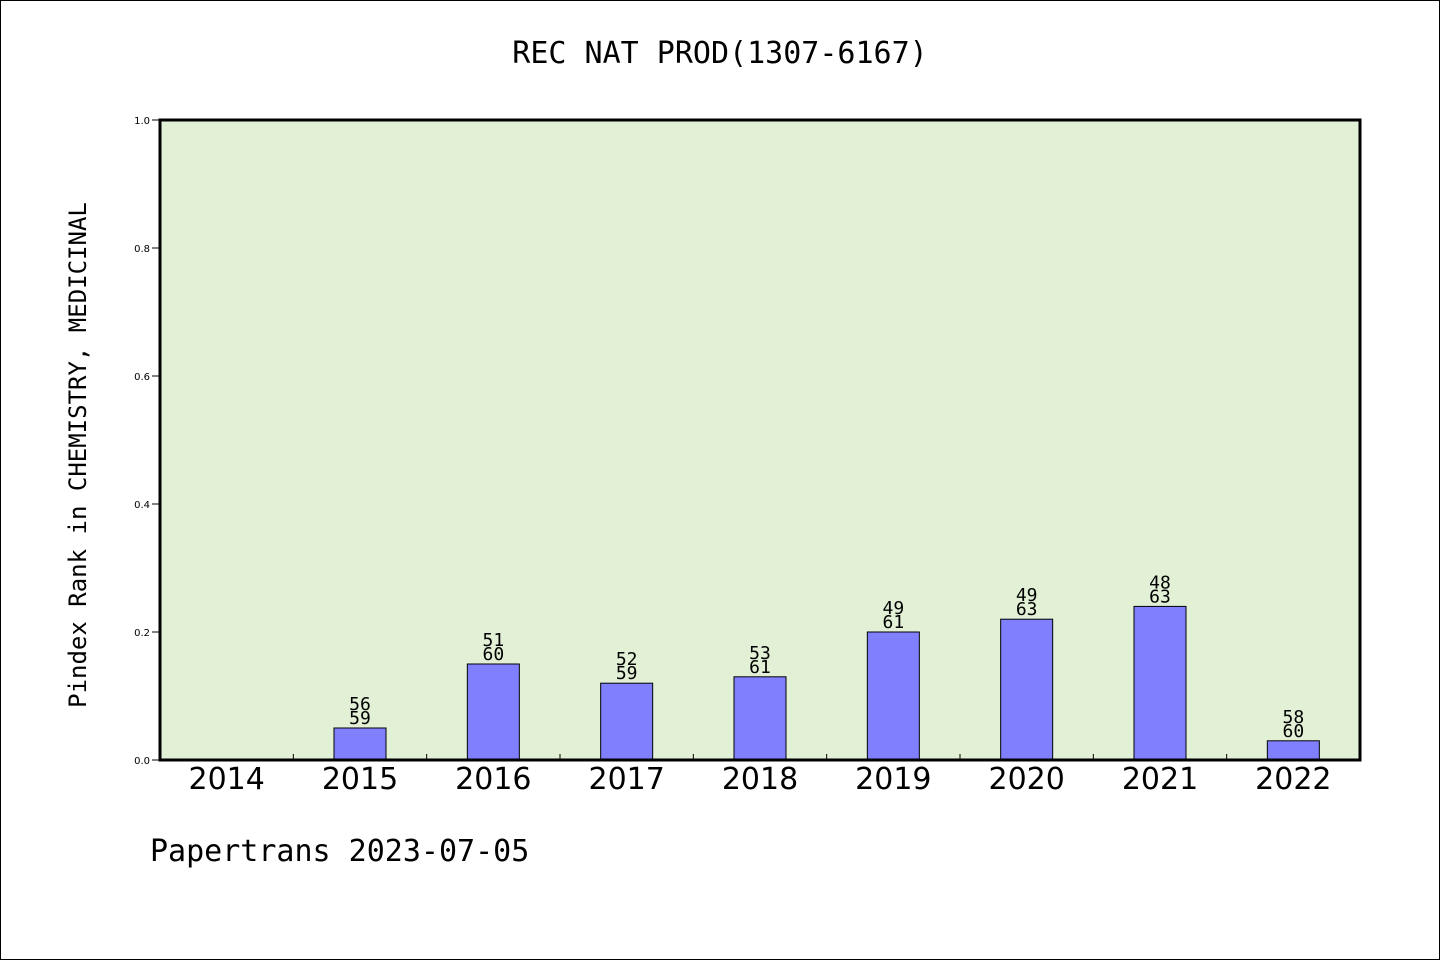 Image resolution: width=1440 pixels, height=960 pixels. What do you see at coordinates (760, 779) in the screenshot?
I see `x-tick-label: 2018` at bounding box center [760, 779].